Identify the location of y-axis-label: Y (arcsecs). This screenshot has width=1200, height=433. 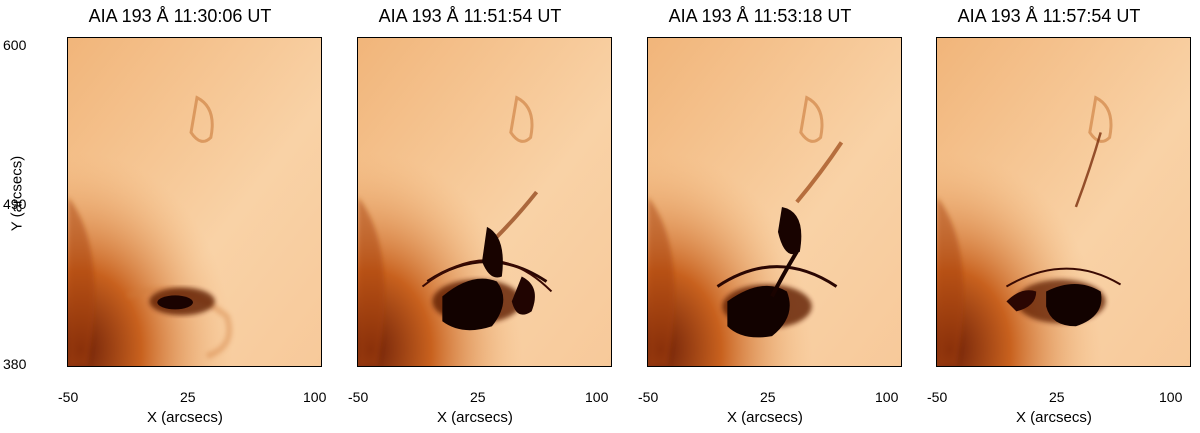
(17, 193).